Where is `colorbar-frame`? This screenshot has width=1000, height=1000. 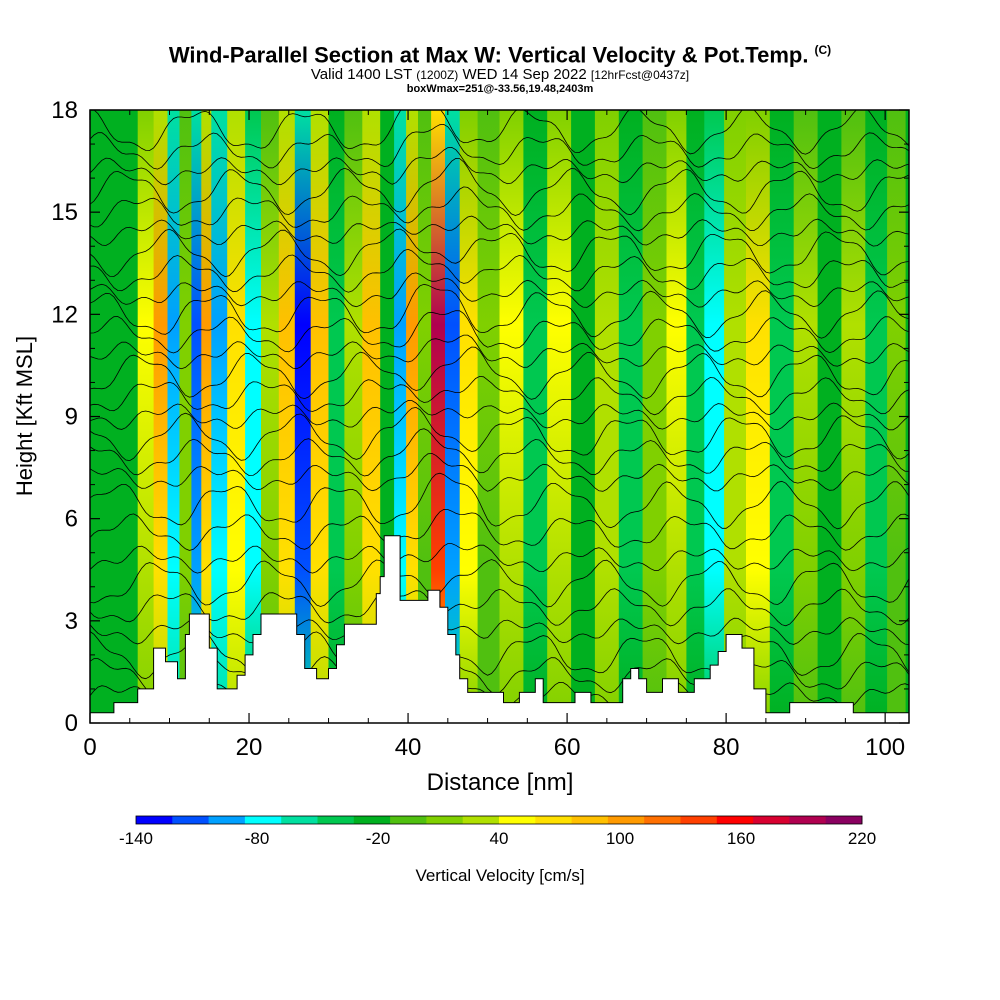 colorbar-frame is located at coordinates (499, 820).